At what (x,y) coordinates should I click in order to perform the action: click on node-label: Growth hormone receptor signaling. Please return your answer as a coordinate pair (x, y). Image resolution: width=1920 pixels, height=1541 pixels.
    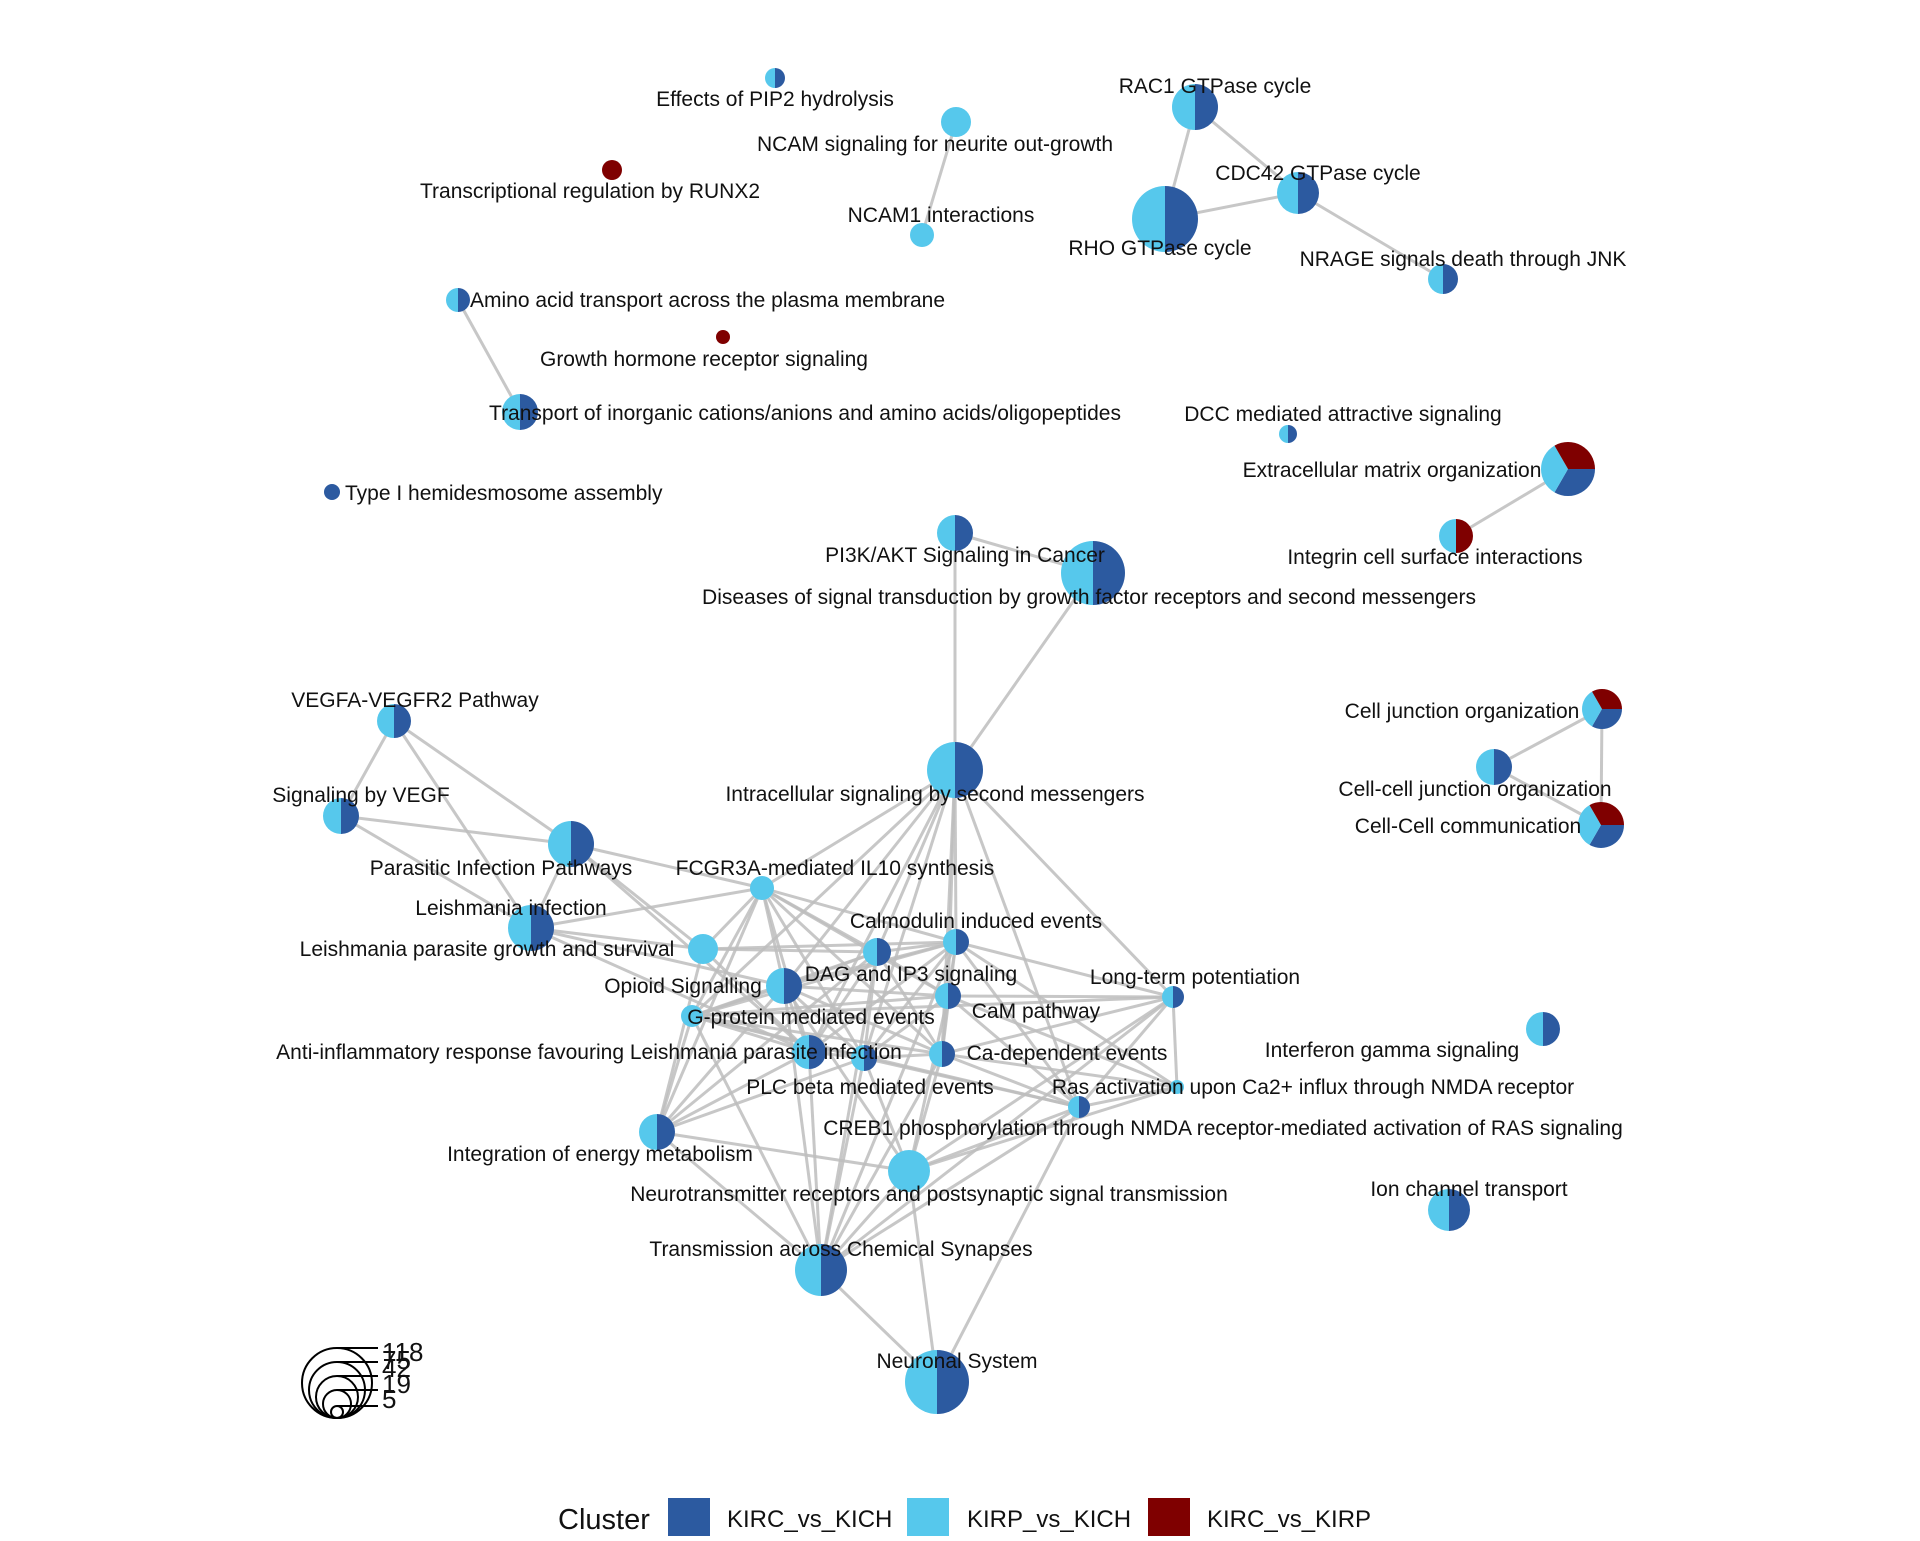
    Looking at the image, I should click on (704, 359).